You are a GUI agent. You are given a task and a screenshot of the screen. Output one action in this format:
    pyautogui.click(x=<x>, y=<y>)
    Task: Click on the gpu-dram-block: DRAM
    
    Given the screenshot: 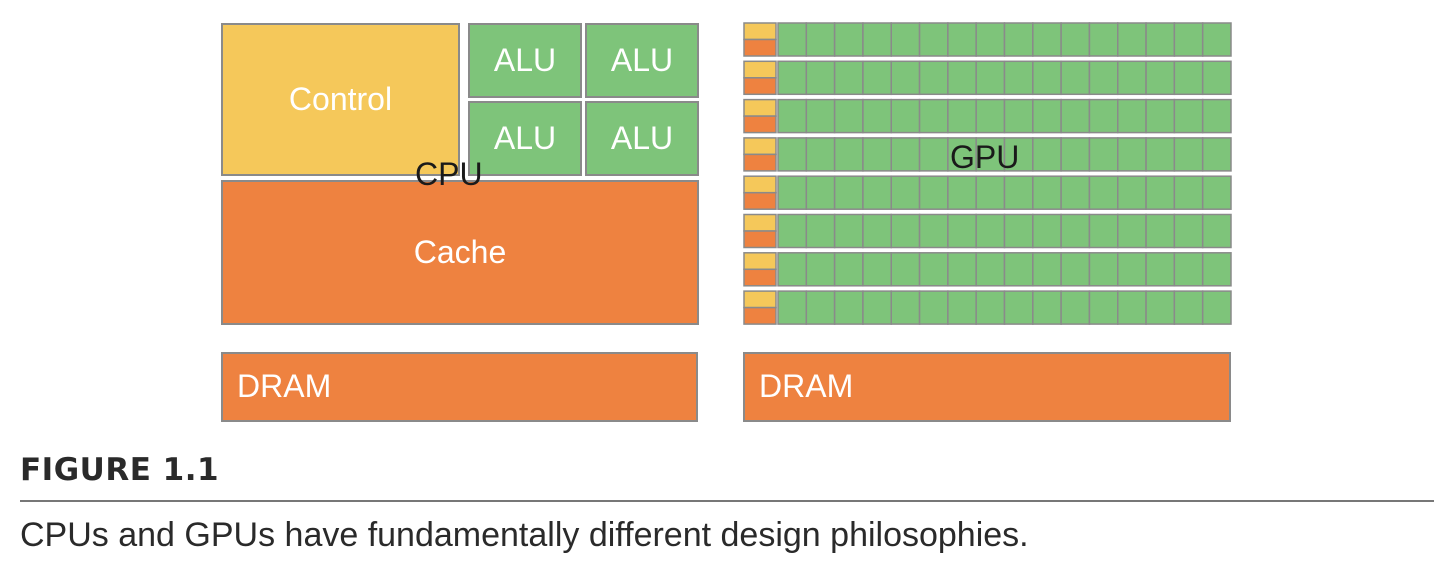 What is the action you would take?
    pyautogui.click(x=987, y=387)
    